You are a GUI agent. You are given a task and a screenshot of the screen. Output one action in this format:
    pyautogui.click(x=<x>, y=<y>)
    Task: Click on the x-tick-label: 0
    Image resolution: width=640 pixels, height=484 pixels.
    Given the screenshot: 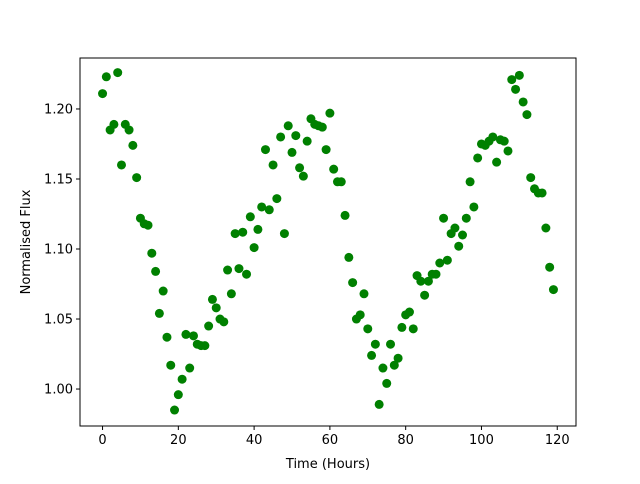 What is the action you would take?
    pyautogui.click(x=102, y=440)
    